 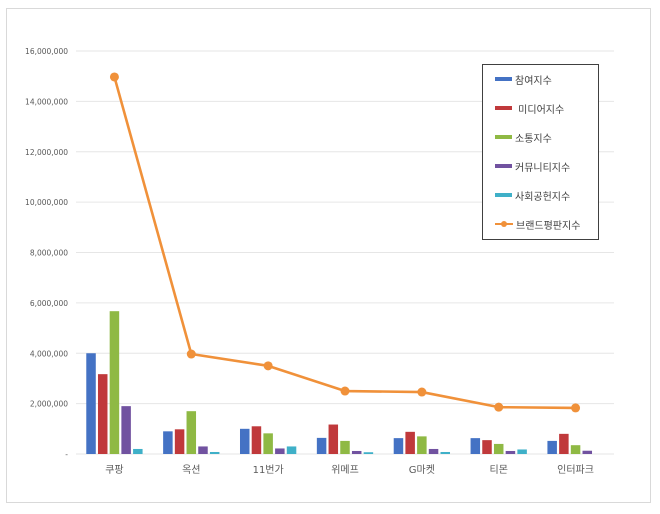 I want to click on legend-item: 소통지수, so click(x=523, y=137).